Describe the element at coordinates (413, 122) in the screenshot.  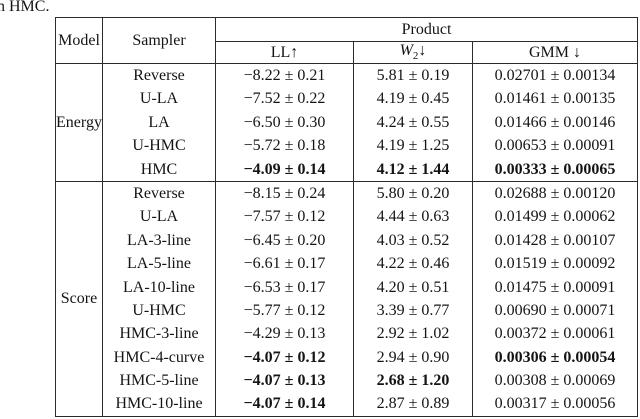
I see `cell-w2: 4.24 ± 0.55` at that location.